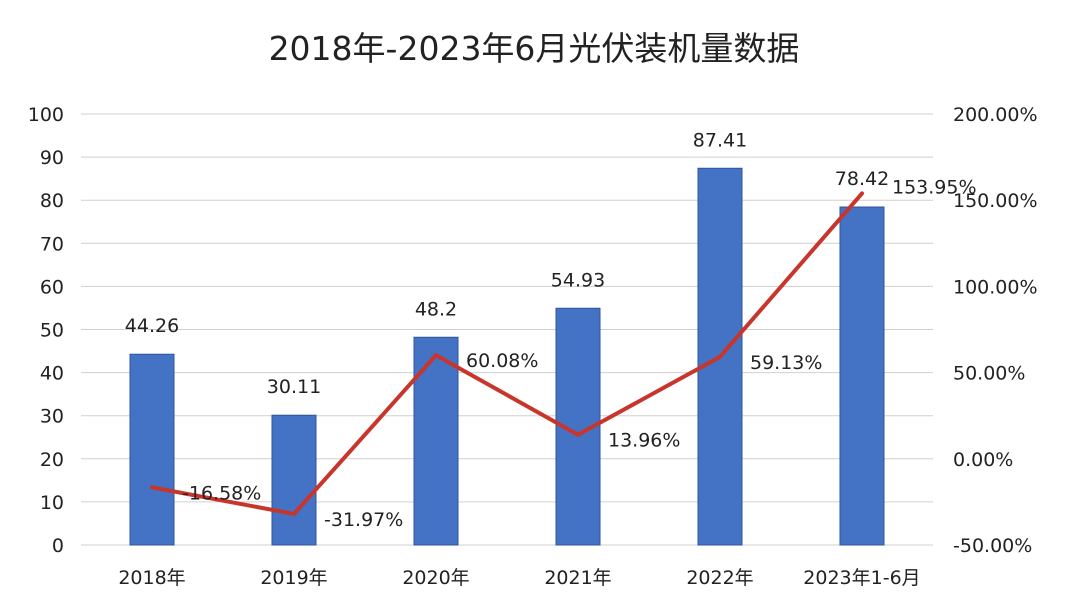  I want to click on line-value-label: -16.58%, so click(221, 493).